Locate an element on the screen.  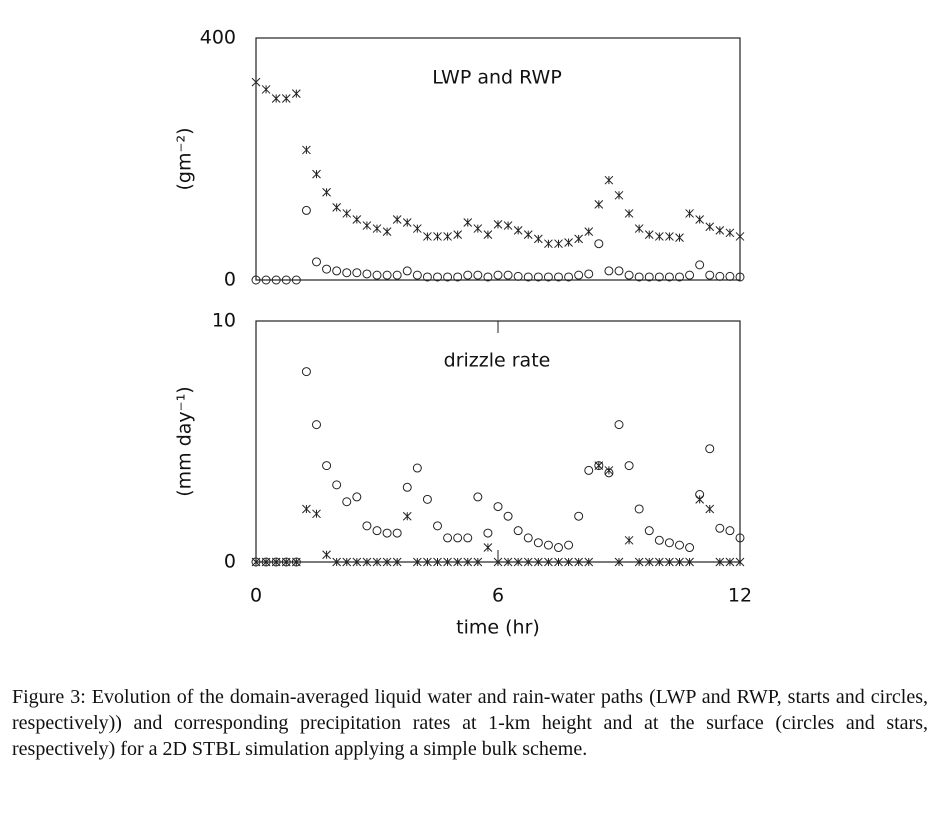
y-tick-label: 400 is located at coordinates (218, 38).